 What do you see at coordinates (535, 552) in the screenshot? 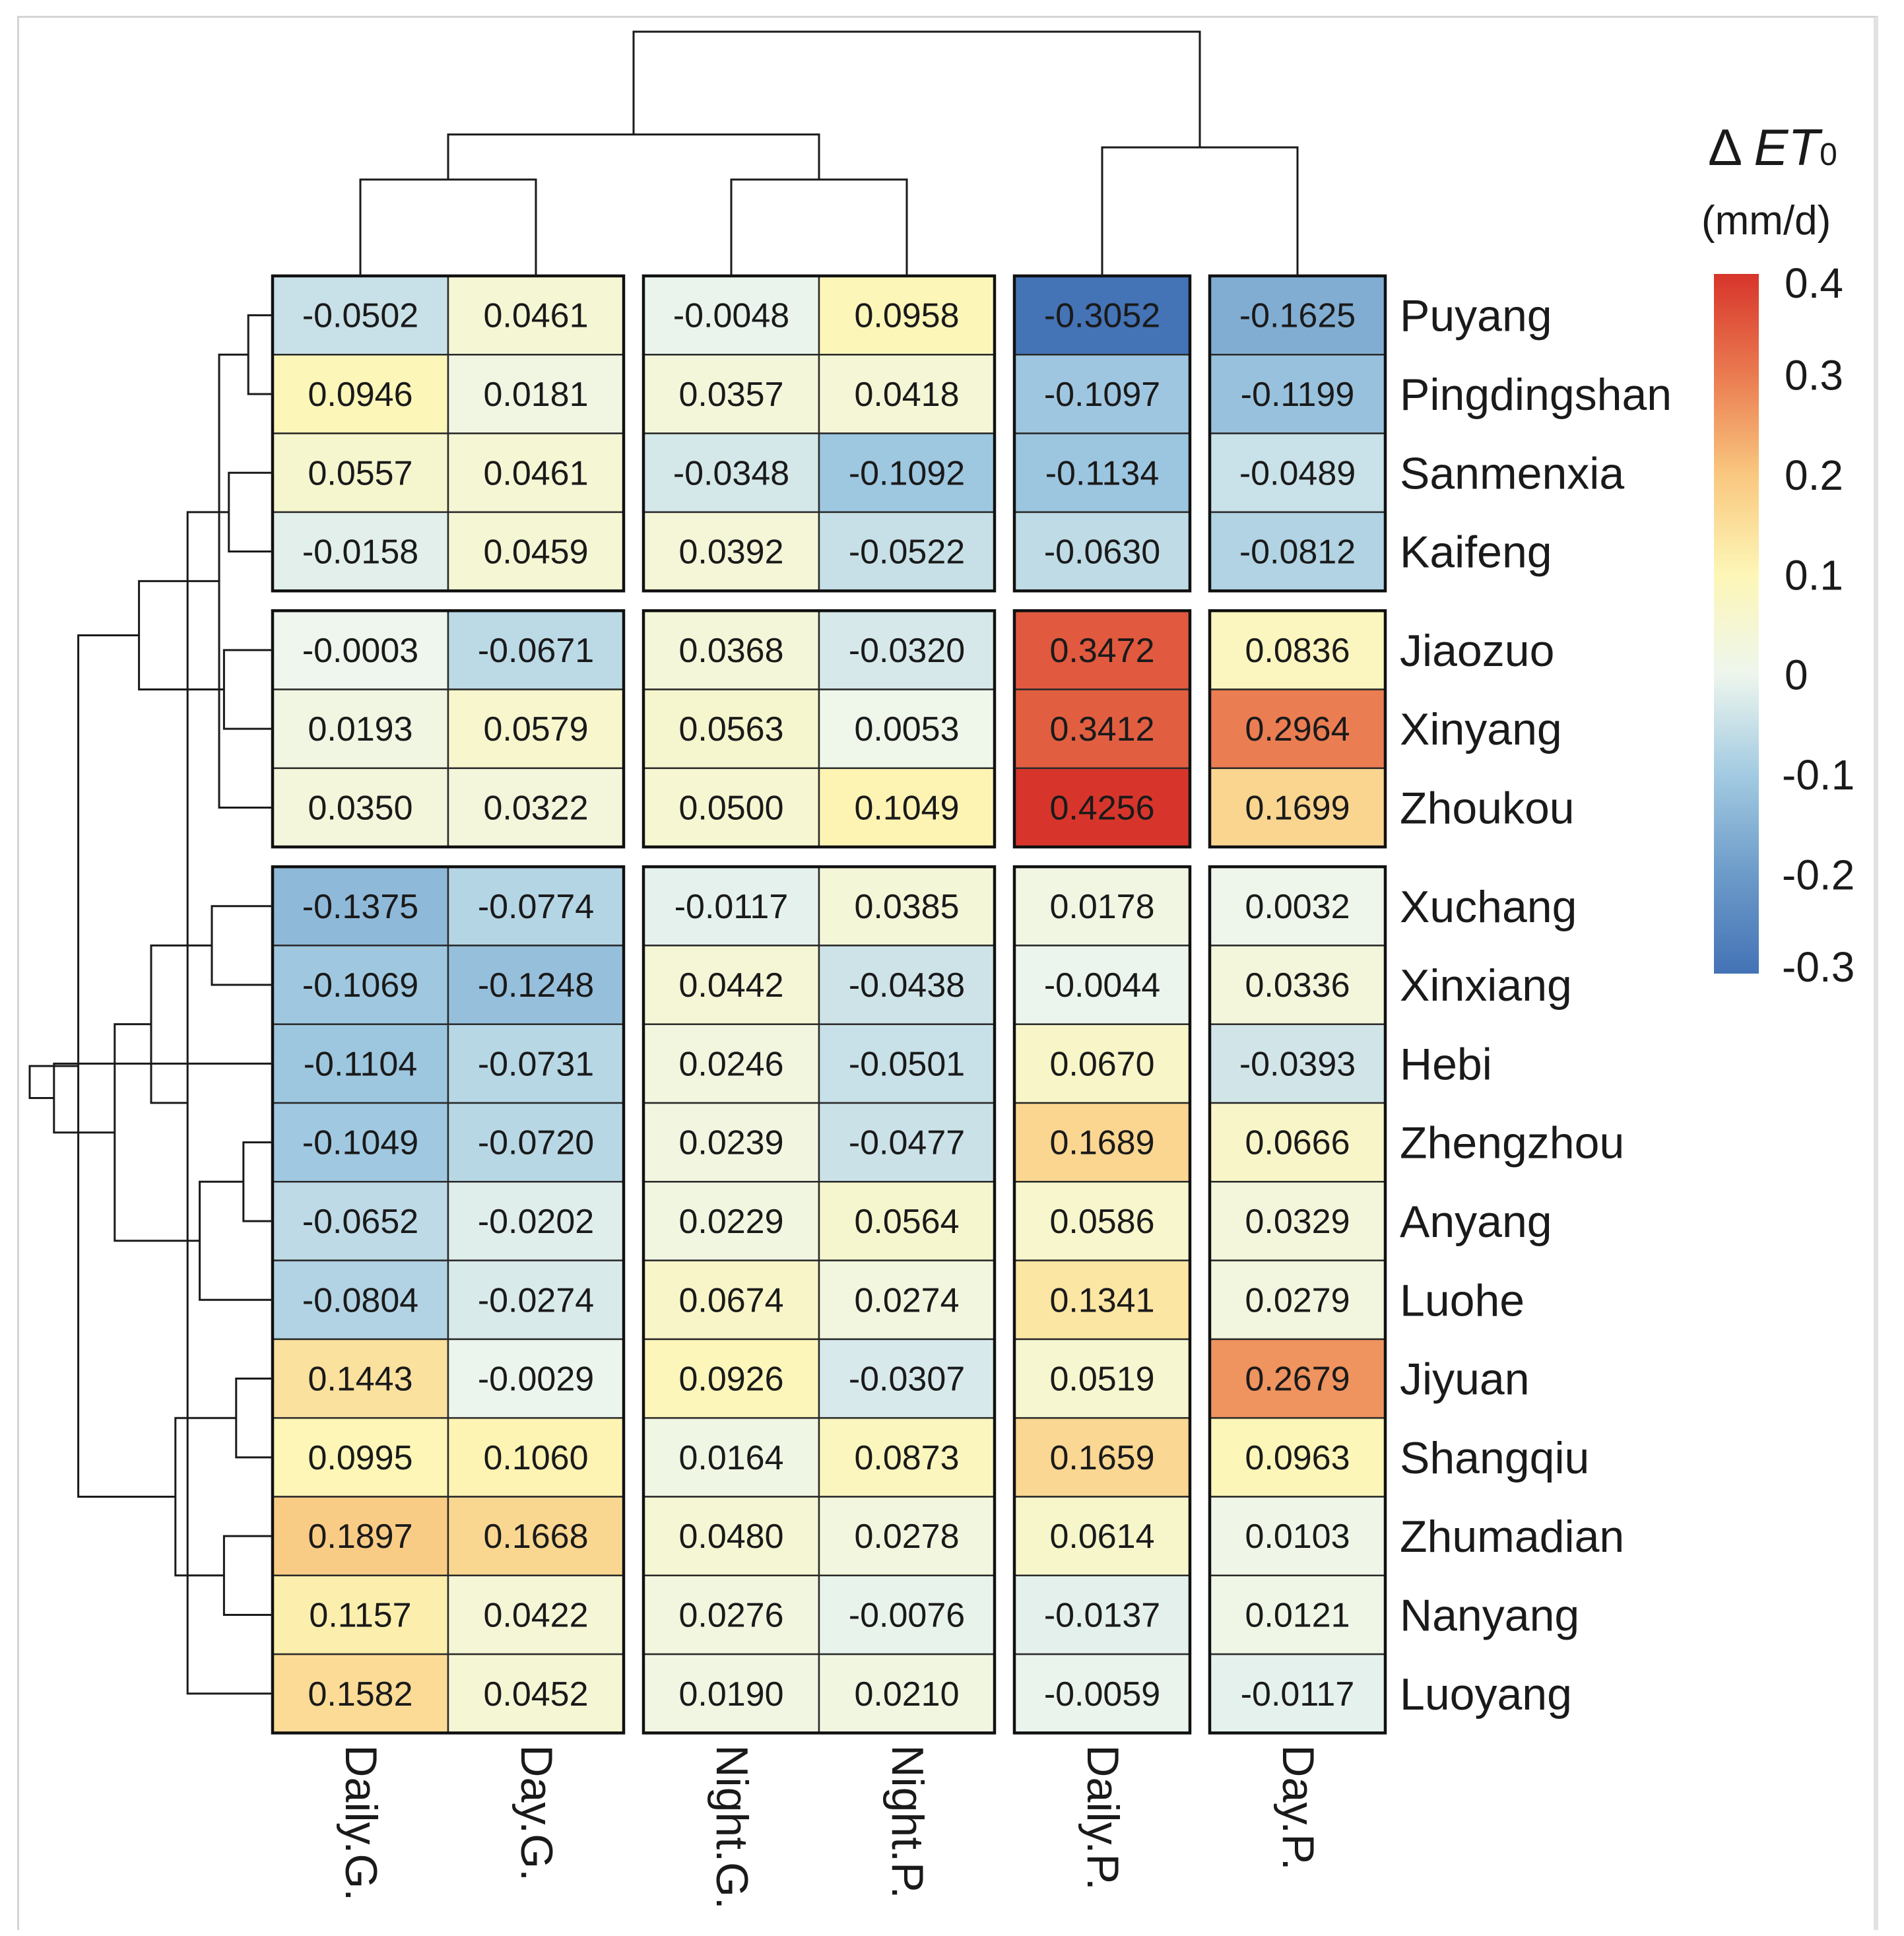
I see `cell-value-label: 0.0459` at bounding box center [535, 552].